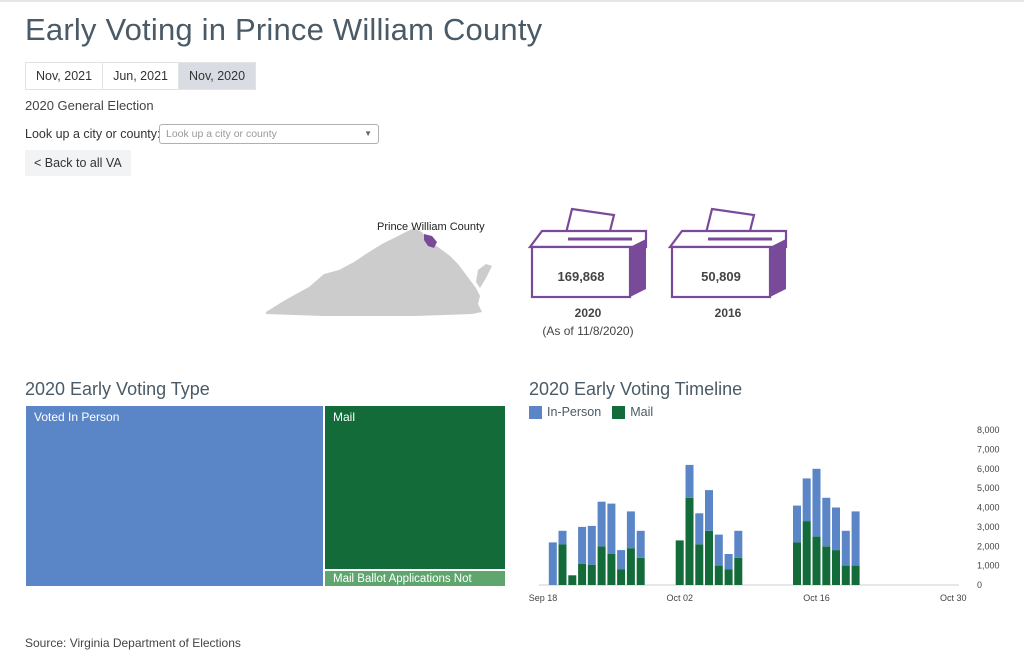 This screenshot has width=1024, height=655. Describe the element at coordinates (284, 29) in the screenshot. I see `page-title: Early Voting in Prince William County` at that location.